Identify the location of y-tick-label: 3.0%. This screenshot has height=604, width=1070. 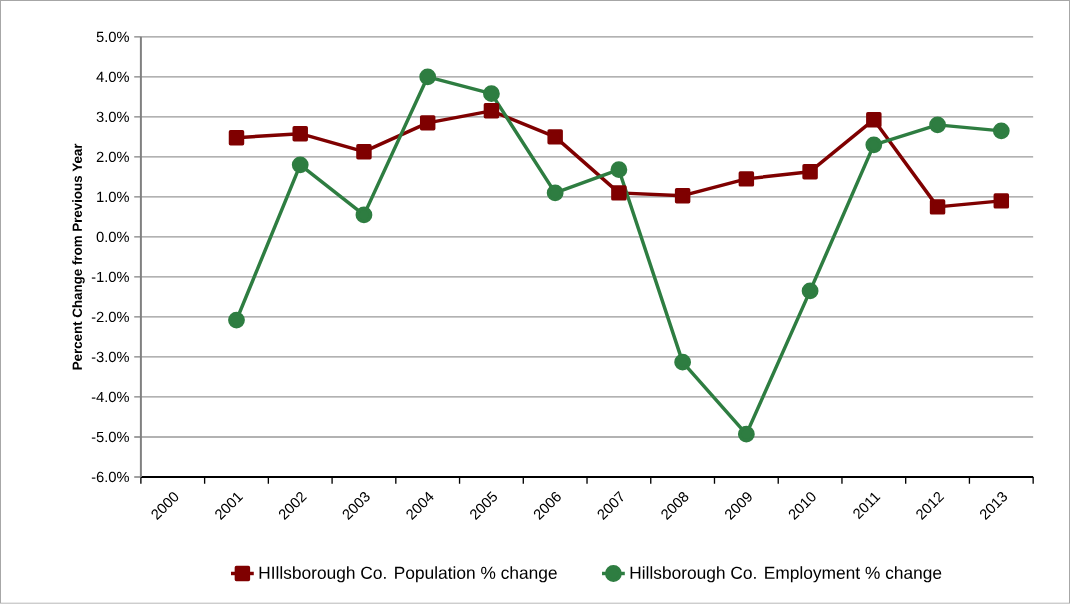
(112, 117).